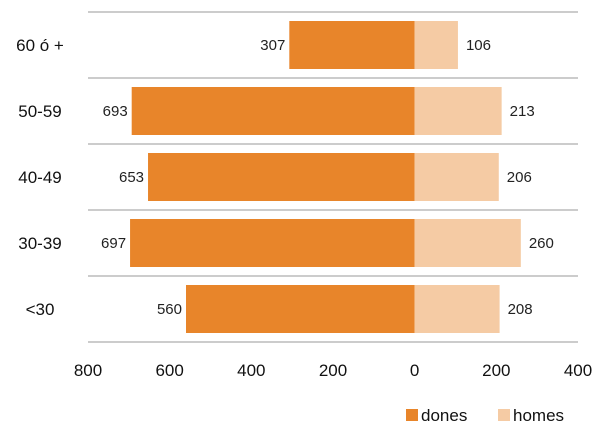 Image resolution: width=597 pixels, height=428 pixels. What do you see at coordinates (478, 45) in the screenshot?
I see `data-label-homes: 106` at bounding box center [478, 45].